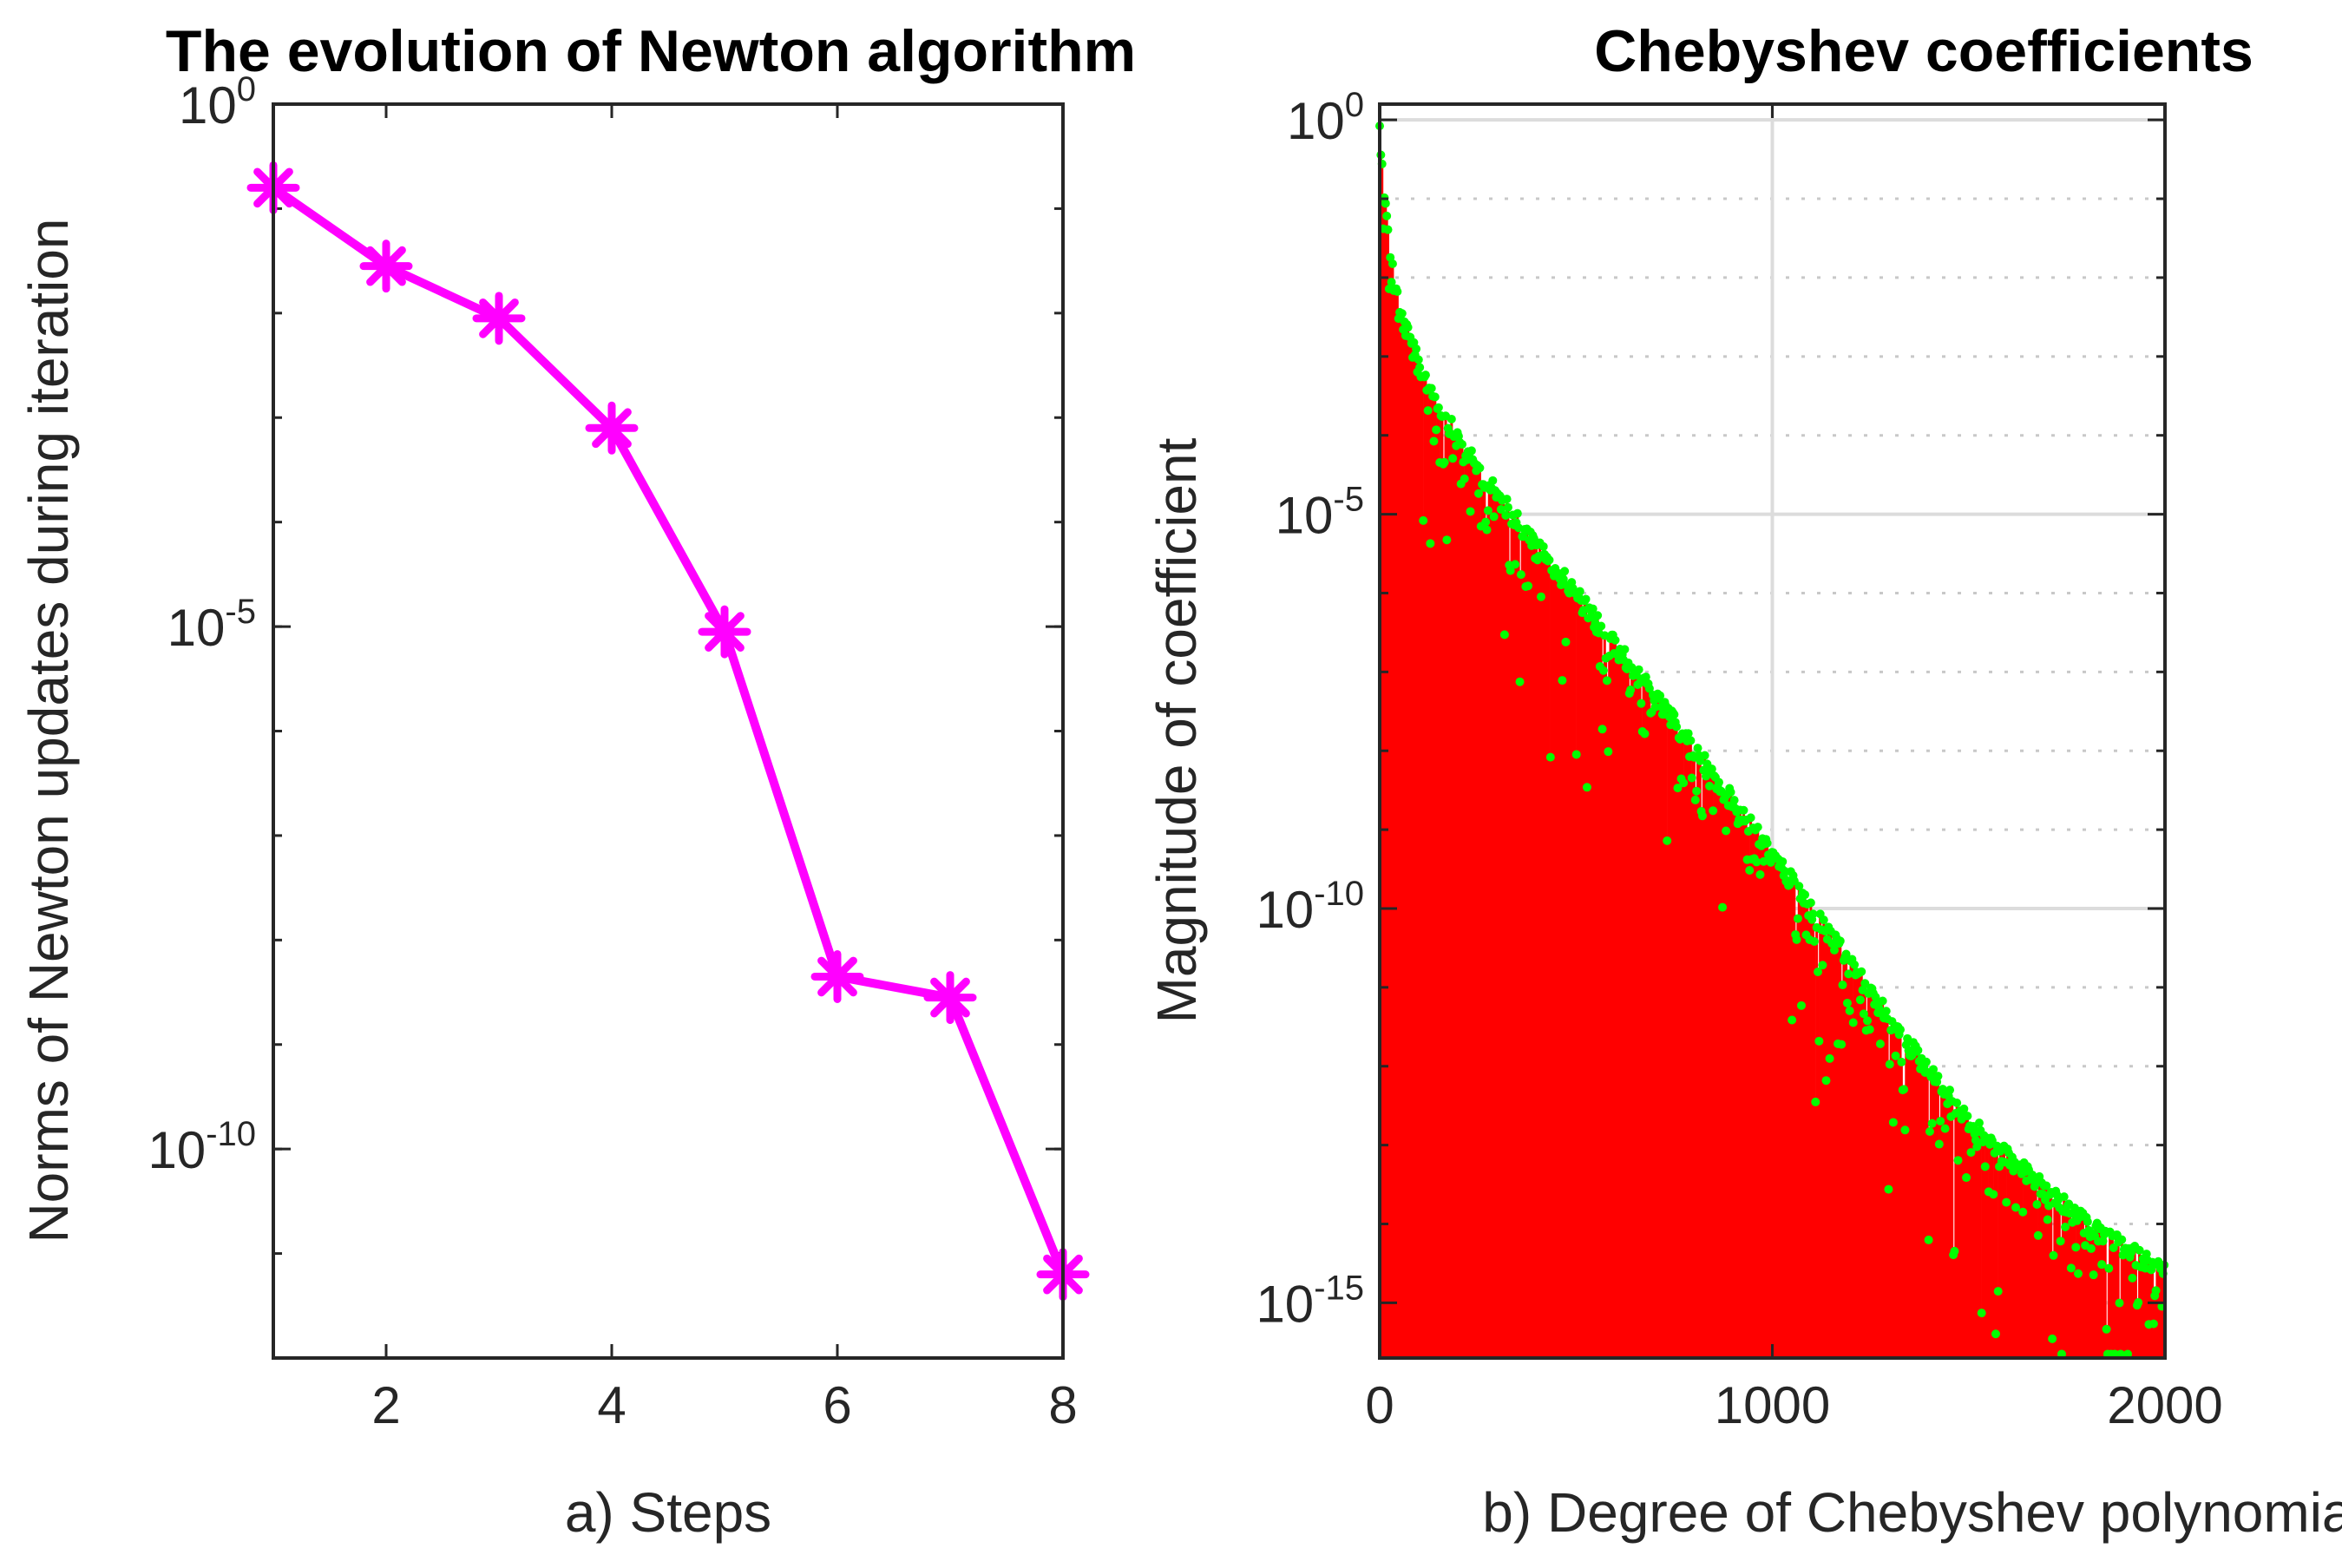 Image resolution: width=2342 pixels, height=1568 pixels. Describe the element at coordinates (1310, 907) in the screenshot. I see `right-y-tick-label: 10-10` at that location.